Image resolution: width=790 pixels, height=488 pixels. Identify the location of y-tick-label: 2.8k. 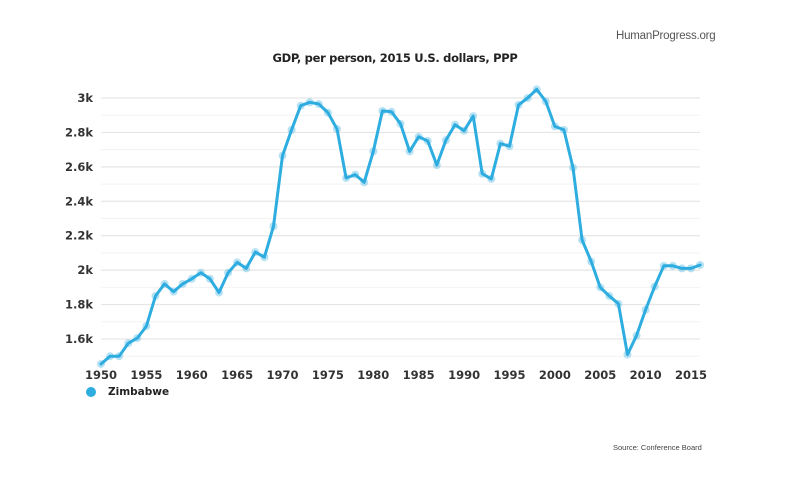
(79, 132).